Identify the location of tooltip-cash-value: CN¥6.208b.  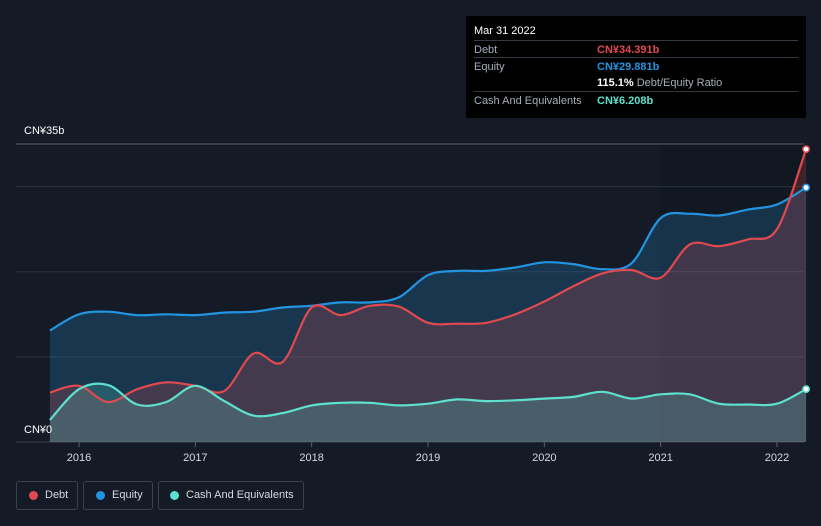
(625, 101).